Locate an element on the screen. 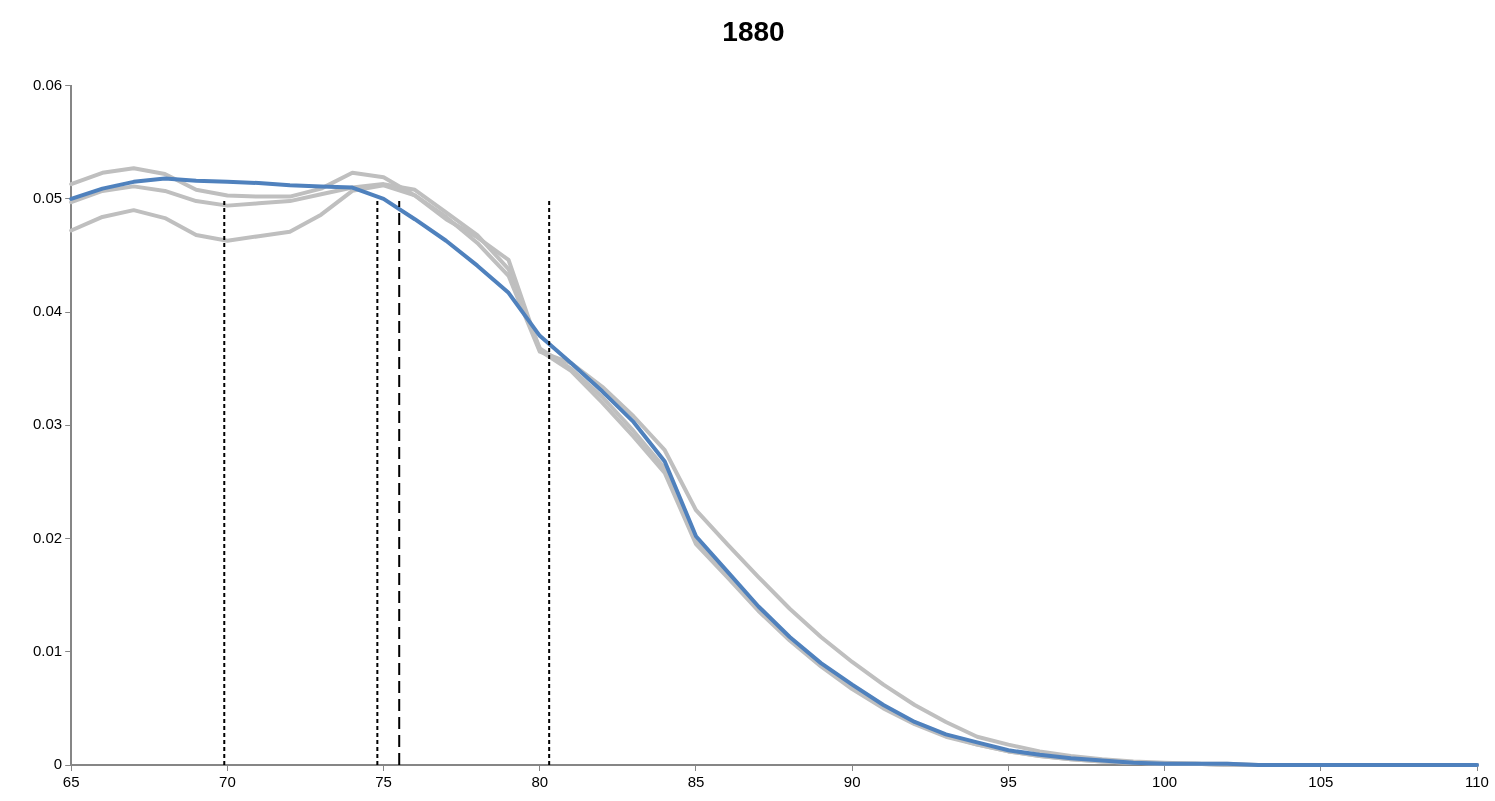 The height and width of the screenshot is (801, 1495). y-tick-label: 0.04 is located at coordinates (47, 311).